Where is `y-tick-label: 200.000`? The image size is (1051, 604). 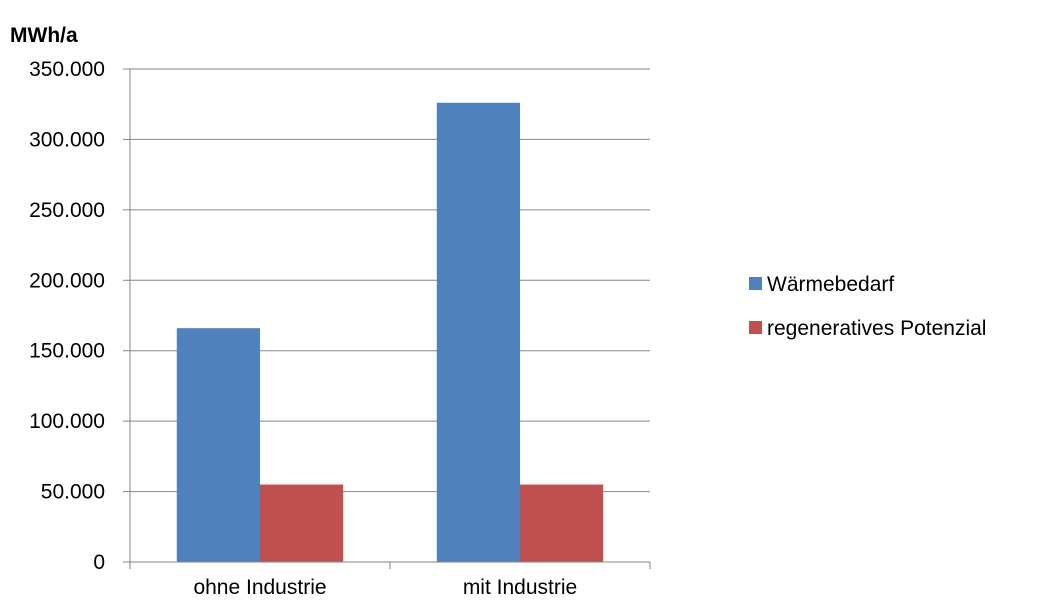 y-tick-label: 200.000 is located at coordinates (67, 280).